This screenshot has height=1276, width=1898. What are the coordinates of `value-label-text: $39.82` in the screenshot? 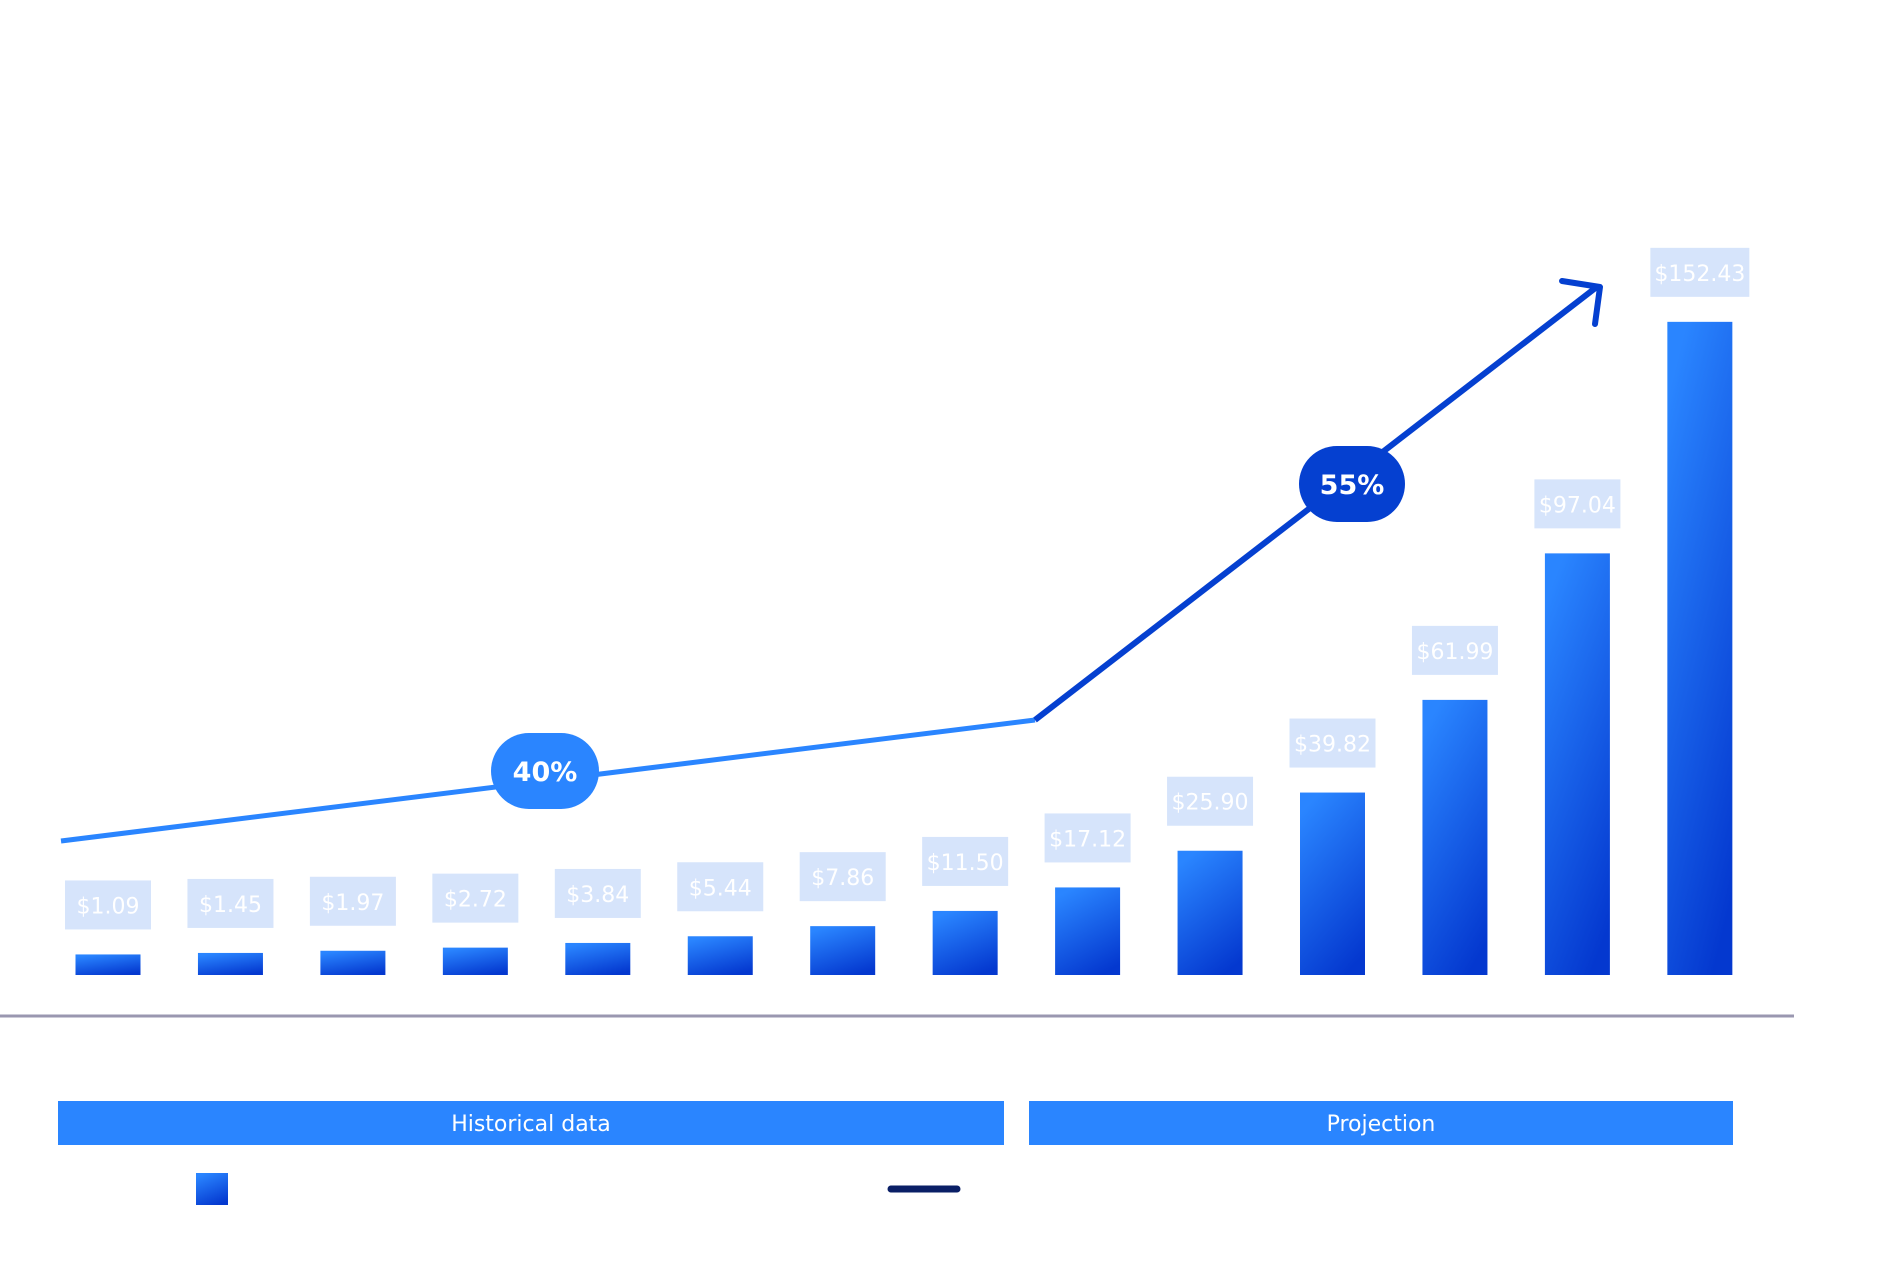 It's located at (1332, 745).